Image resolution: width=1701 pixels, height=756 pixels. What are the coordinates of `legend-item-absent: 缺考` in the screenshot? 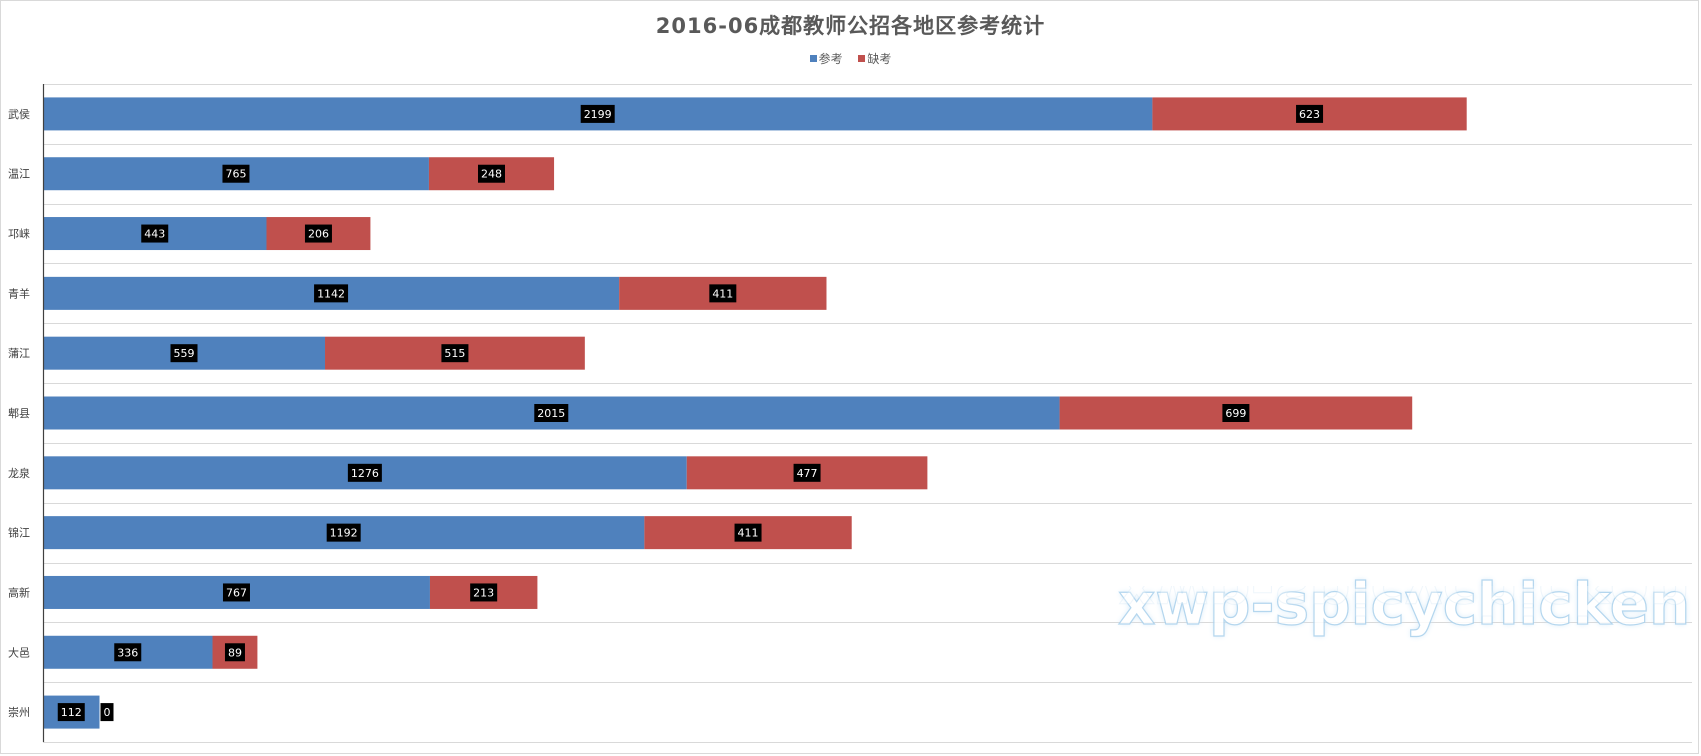 It's located at (874, 58).